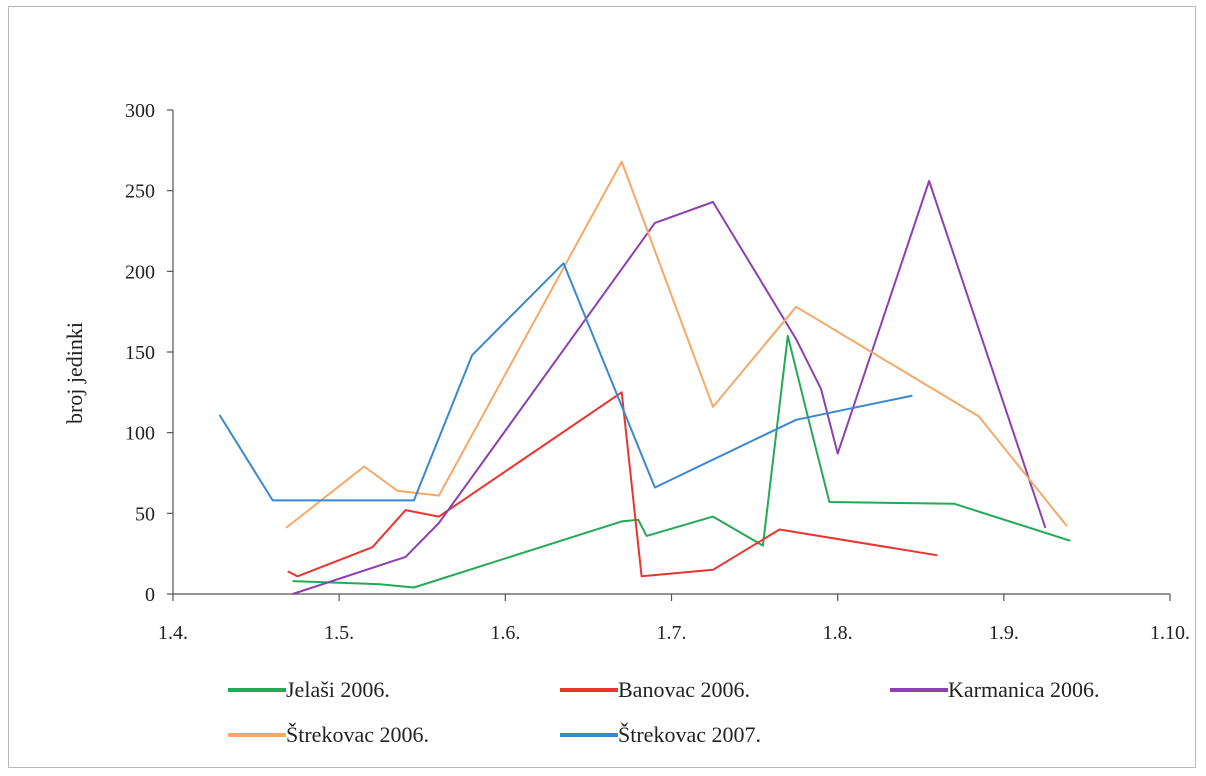 This screenshot has height=776, width=1206. I want to click on y-tick-label: 150, so click(140, 353).